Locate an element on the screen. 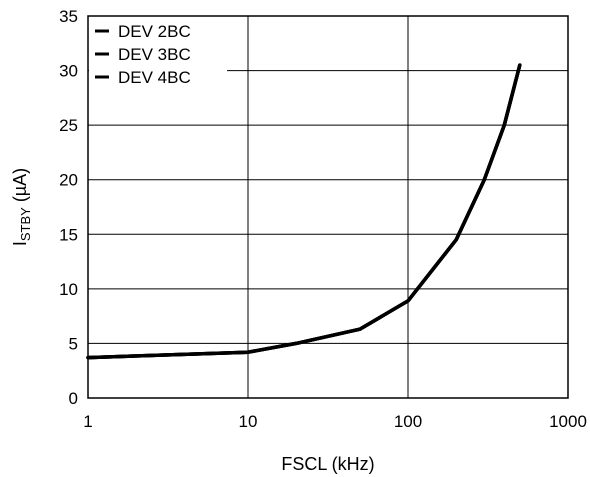 Image resolution: width=590 pixels, height=477 pixels. x-tick-label: 10 is located at coordinates (248, 421).